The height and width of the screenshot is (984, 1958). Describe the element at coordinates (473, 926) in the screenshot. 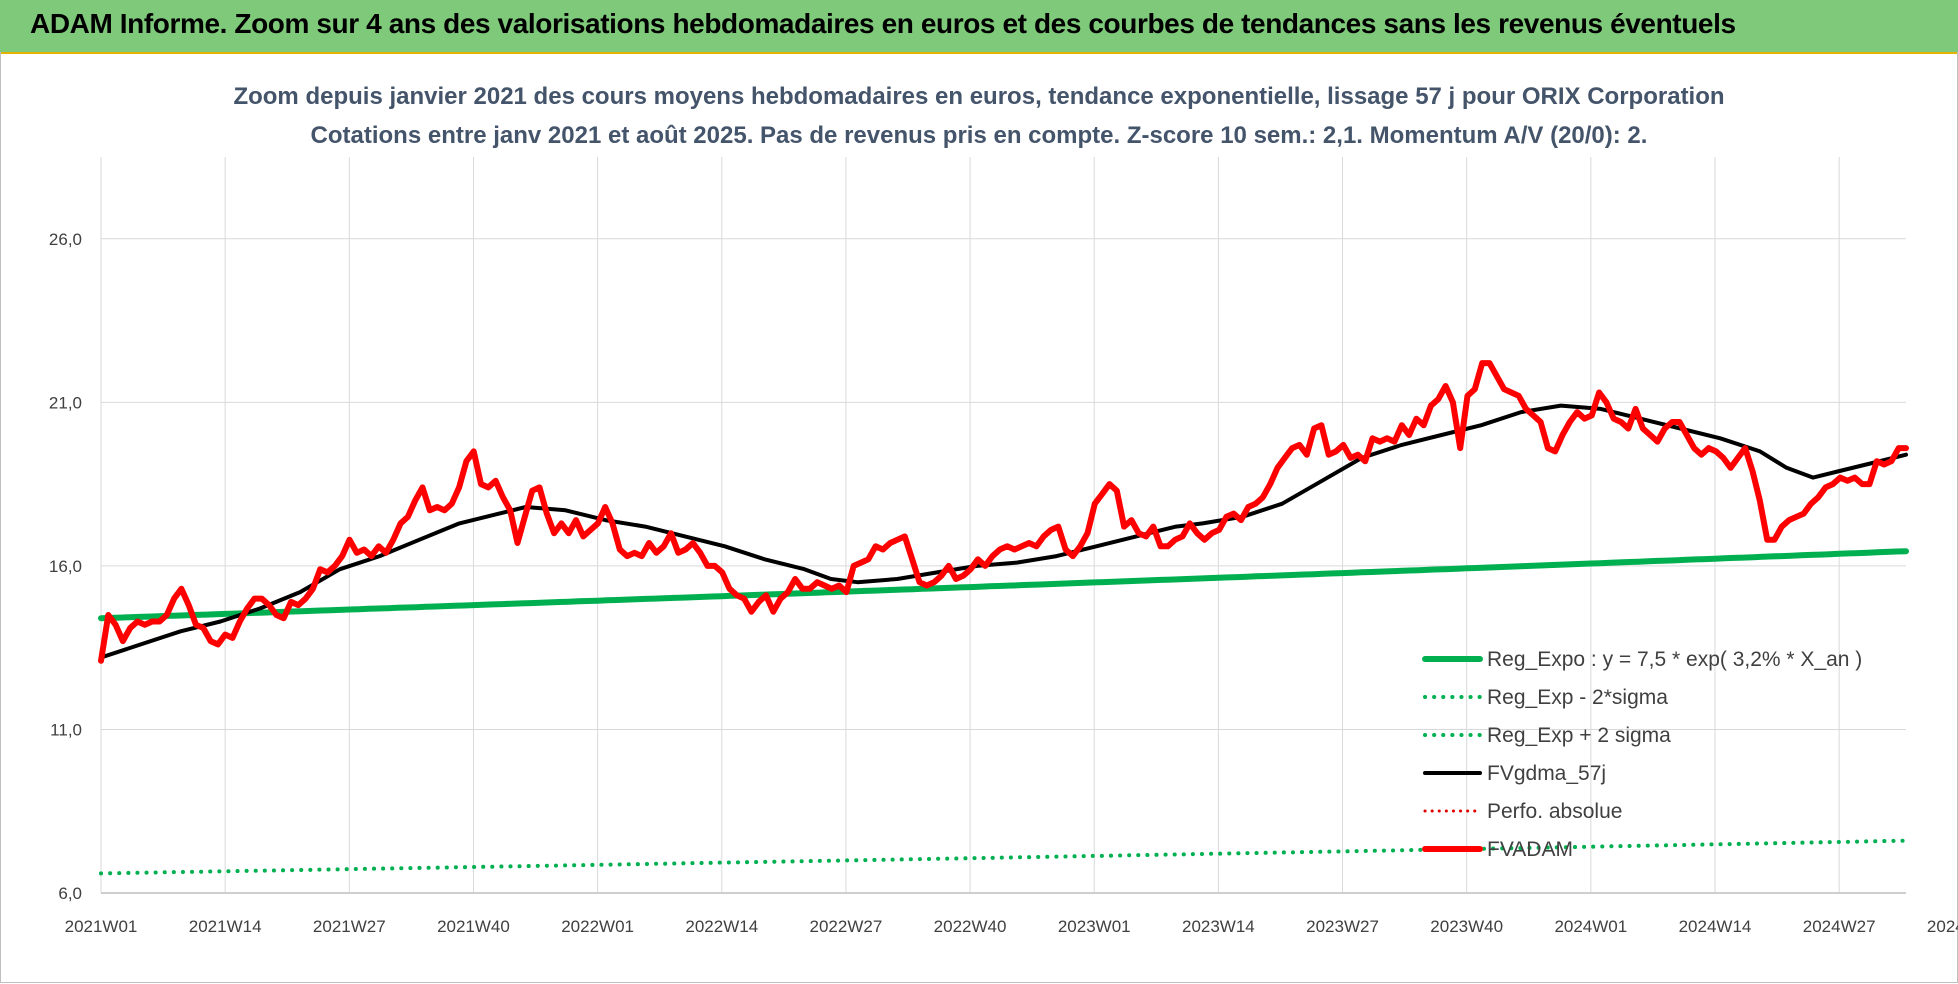

I see `x-tick-label: 2021W40` at that location.